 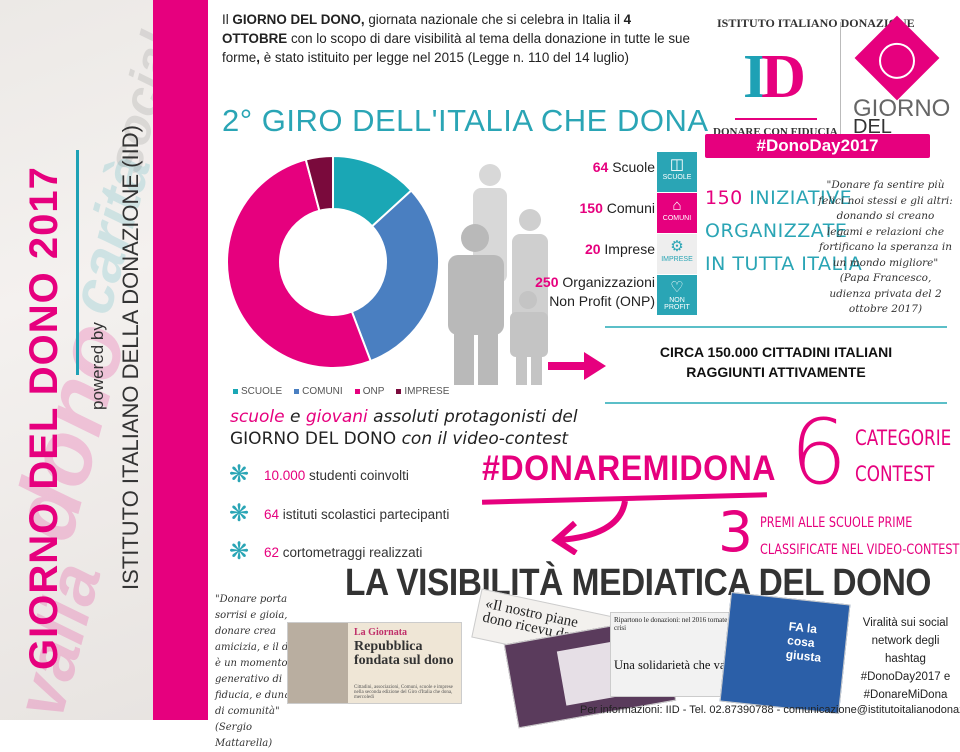 I want to click on town-hall-icon: ⌂, so click(x=677, y=205).